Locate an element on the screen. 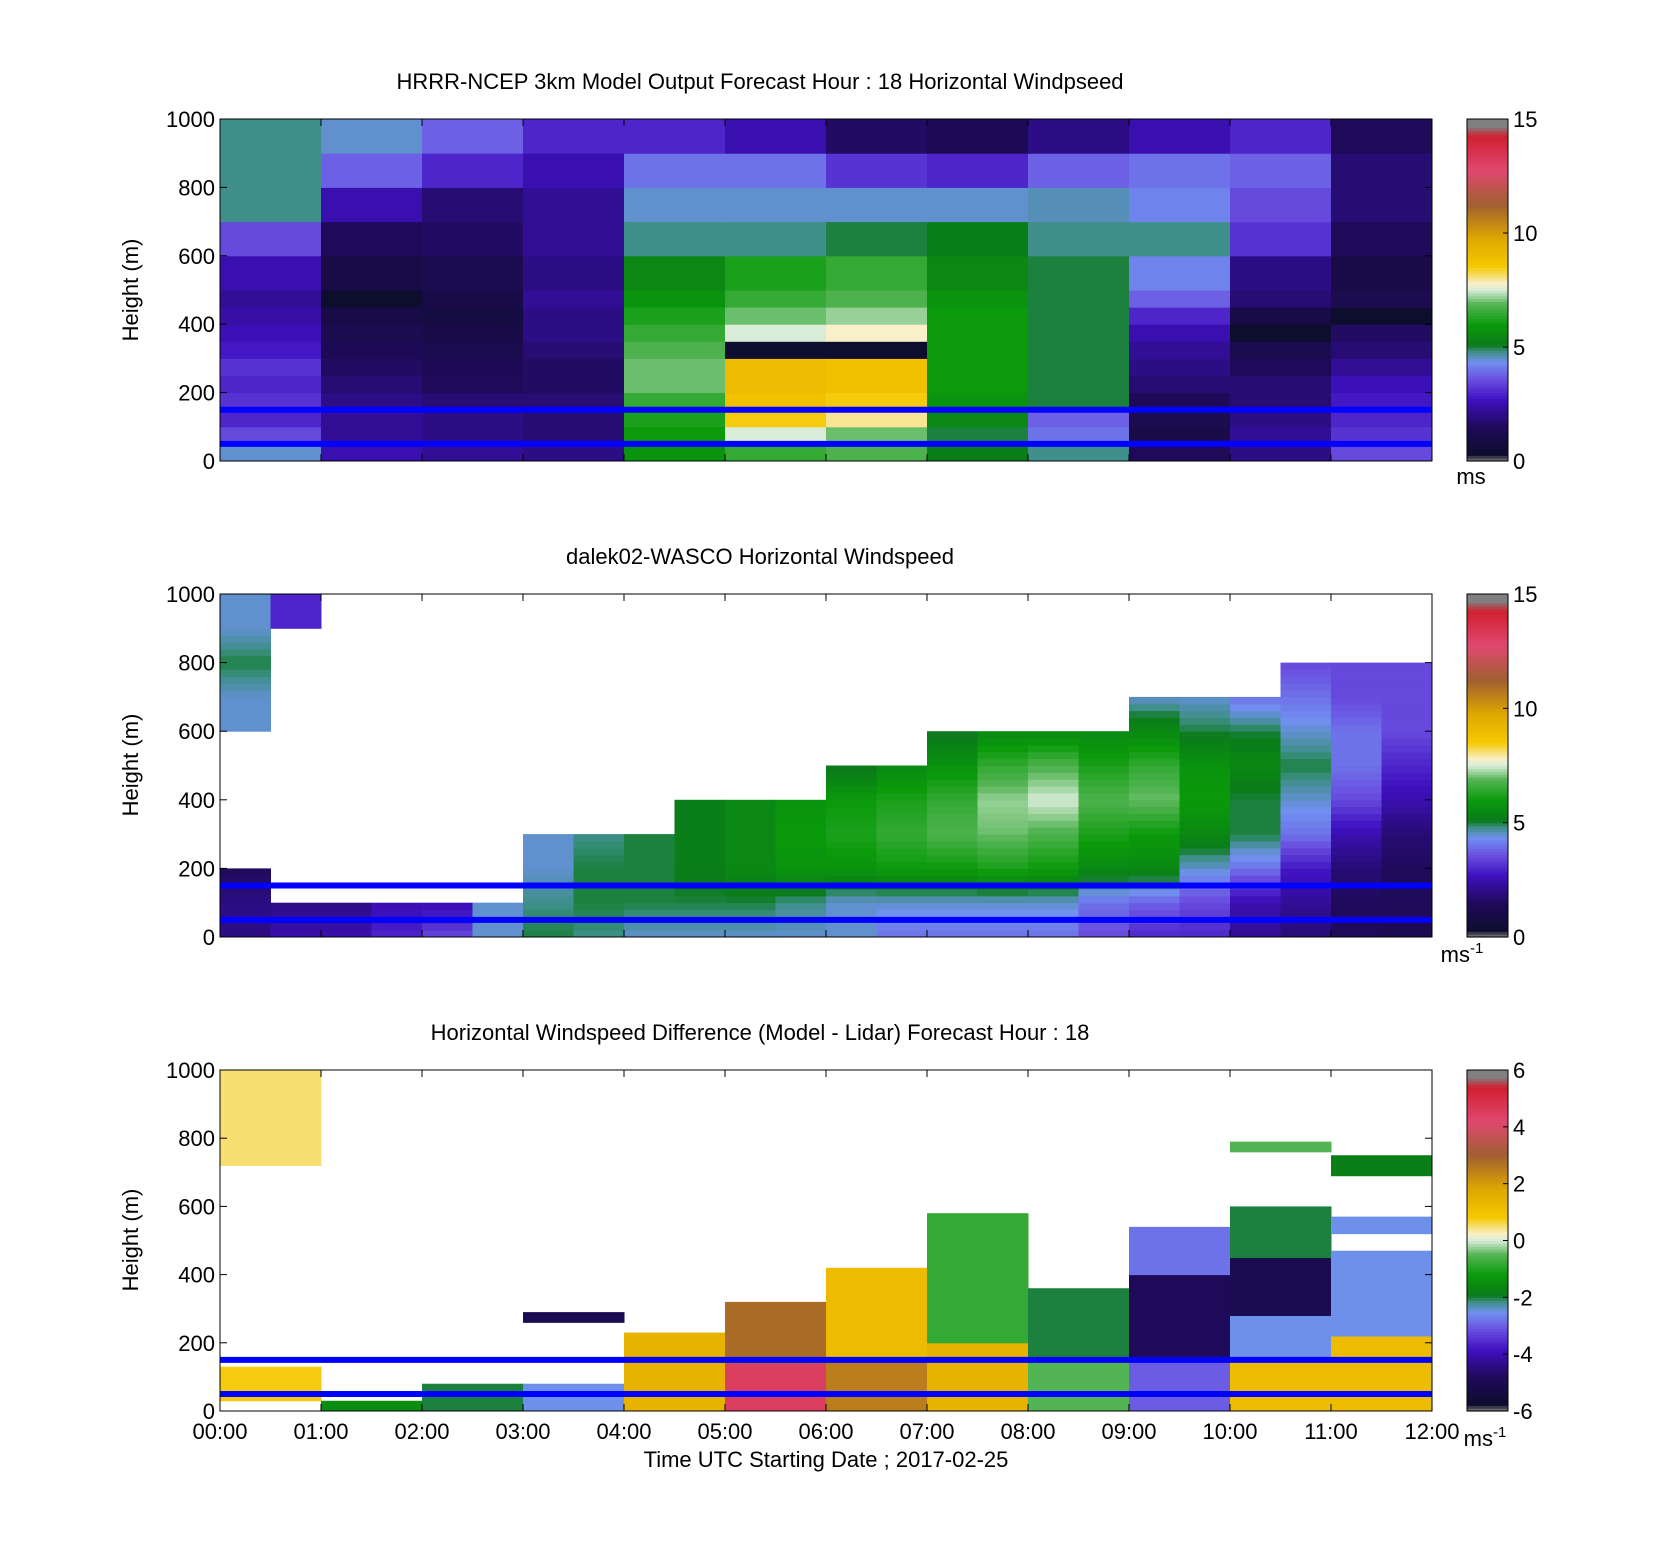 The width and height of the screenshot is (1680, 1561). colorbar-tick-label: 6 is located at coordinates (1519, 1070).